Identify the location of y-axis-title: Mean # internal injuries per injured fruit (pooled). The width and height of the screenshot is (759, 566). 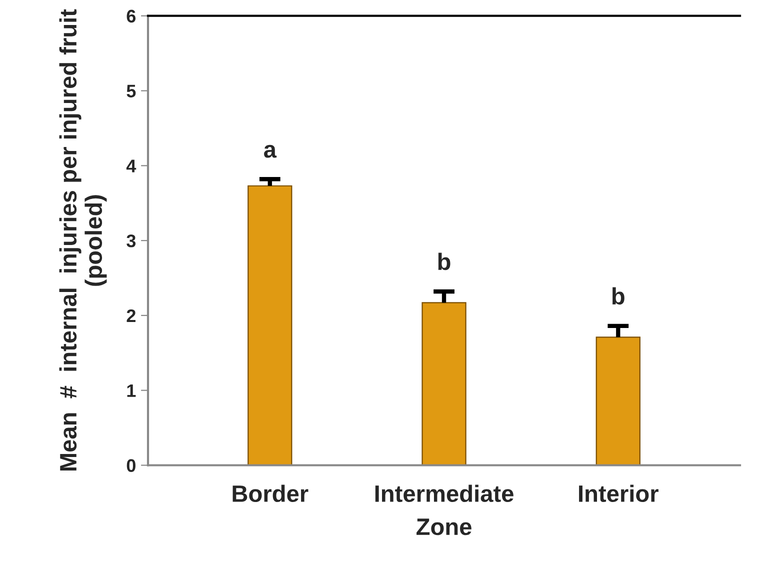
(83, 240).